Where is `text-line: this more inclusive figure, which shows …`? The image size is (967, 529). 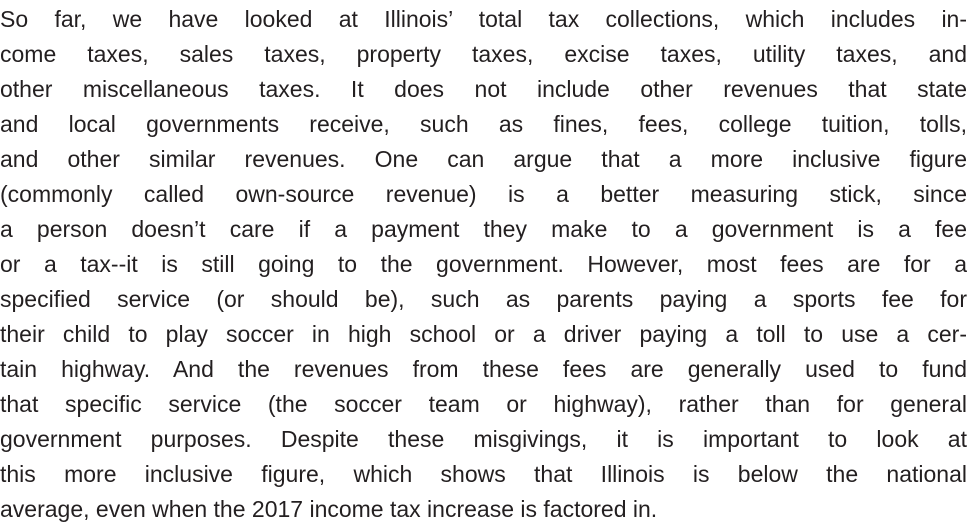
text-line: this more inclusive figure, which shows … is located at coordinates (483, 474).